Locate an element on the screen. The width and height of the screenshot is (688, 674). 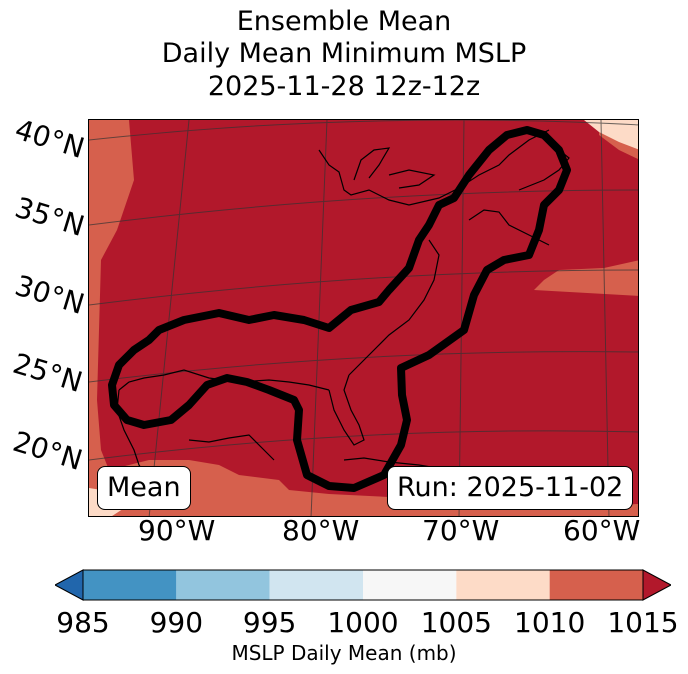
lat-label-30: 30°N is located at coordinates (50, 294).